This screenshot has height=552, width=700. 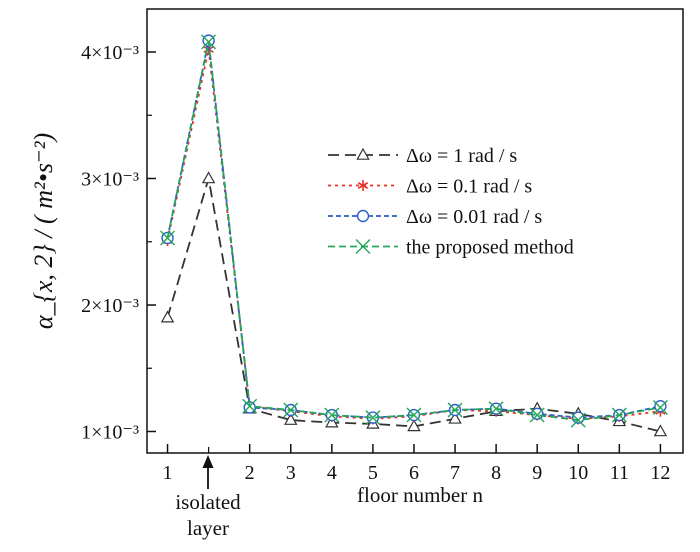 What do you see at coordinates (537, 473) in the screenshot?
I see `x-tick-label: 9` at bounding box center [537, 473].